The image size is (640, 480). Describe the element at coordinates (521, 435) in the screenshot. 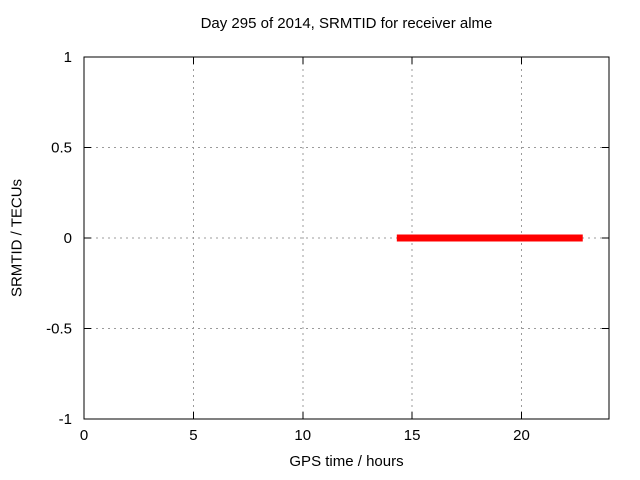

I see `x-tick-label: 20` at that location.